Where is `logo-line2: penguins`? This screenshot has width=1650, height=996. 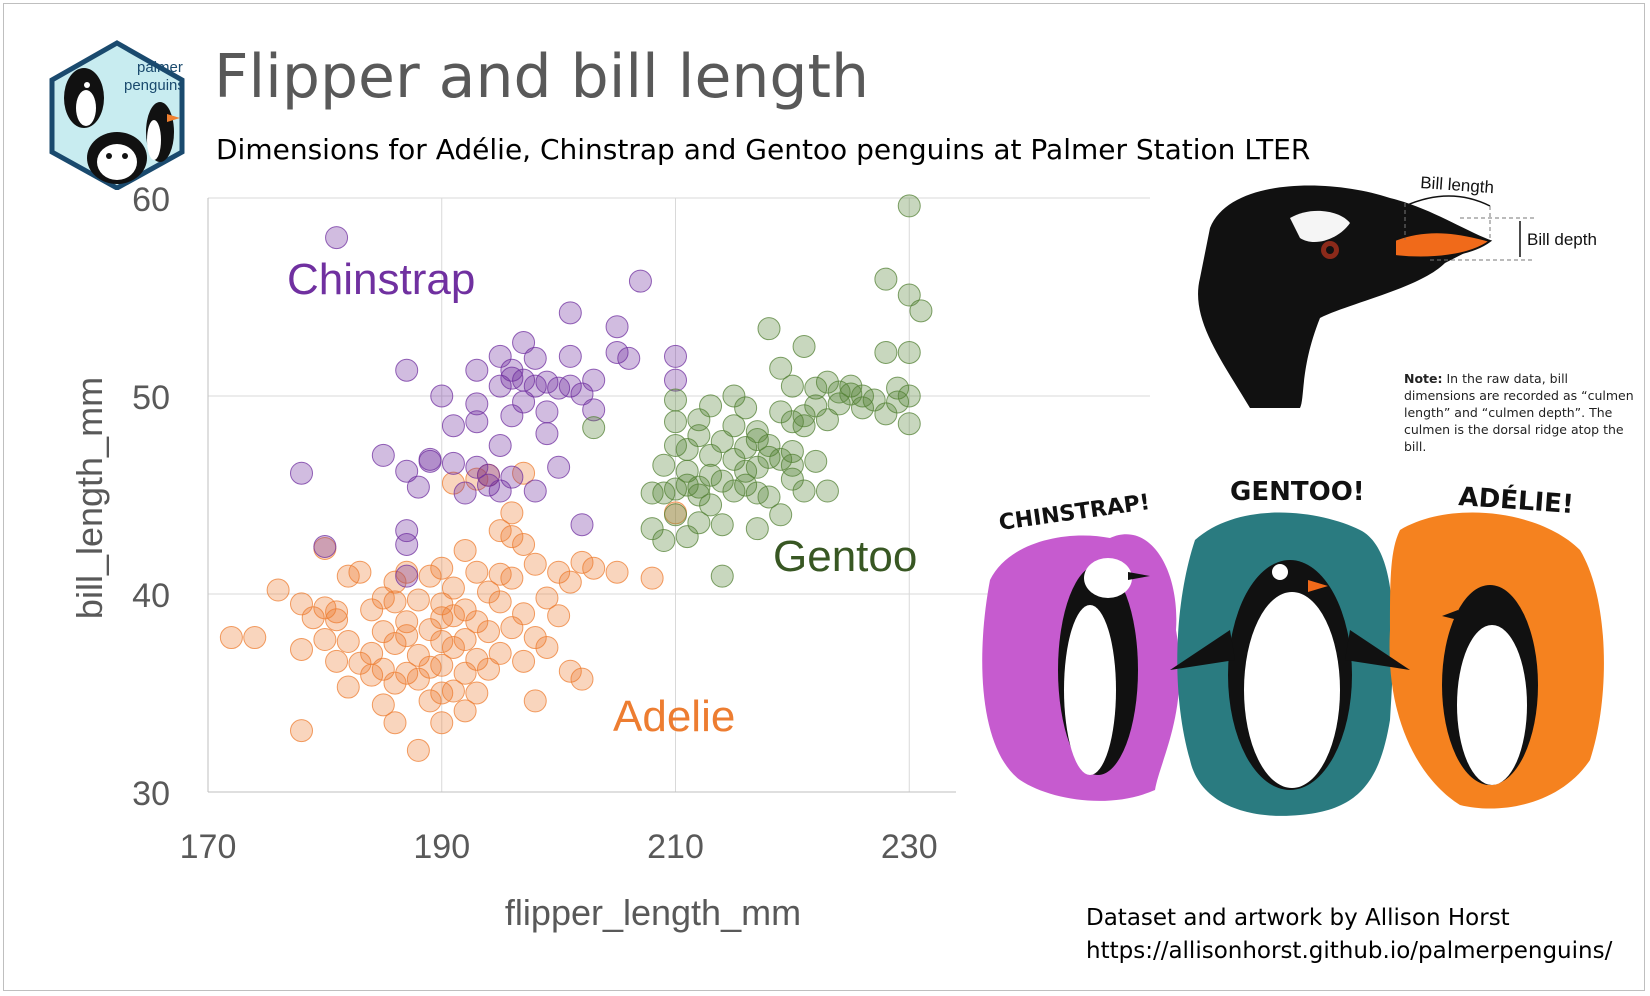 logo-line2: penguins is located at coordinates (154, 85).